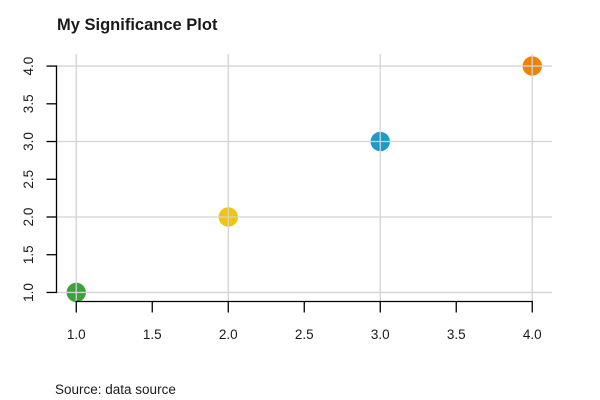 Image resolution: width=600 pixels, height=400 pixels. I want to click on y-tick-label: 4.0, so click(28, 66).